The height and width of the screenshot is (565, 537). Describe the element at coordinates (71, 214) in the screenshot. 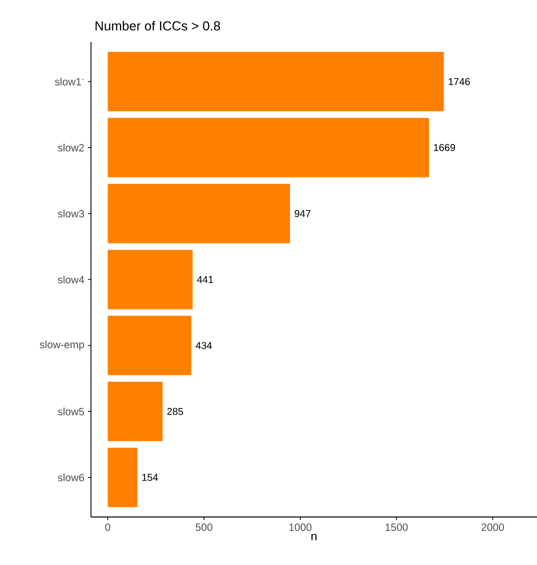

I see `y-tick-label: slow3` at that location.